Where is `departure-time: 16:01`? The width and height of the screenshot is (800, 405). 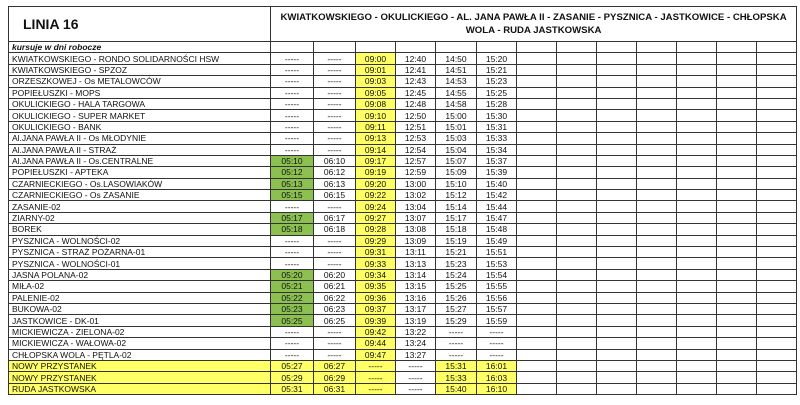
departure-time: 16:01 is located at coordinates (496, 366).